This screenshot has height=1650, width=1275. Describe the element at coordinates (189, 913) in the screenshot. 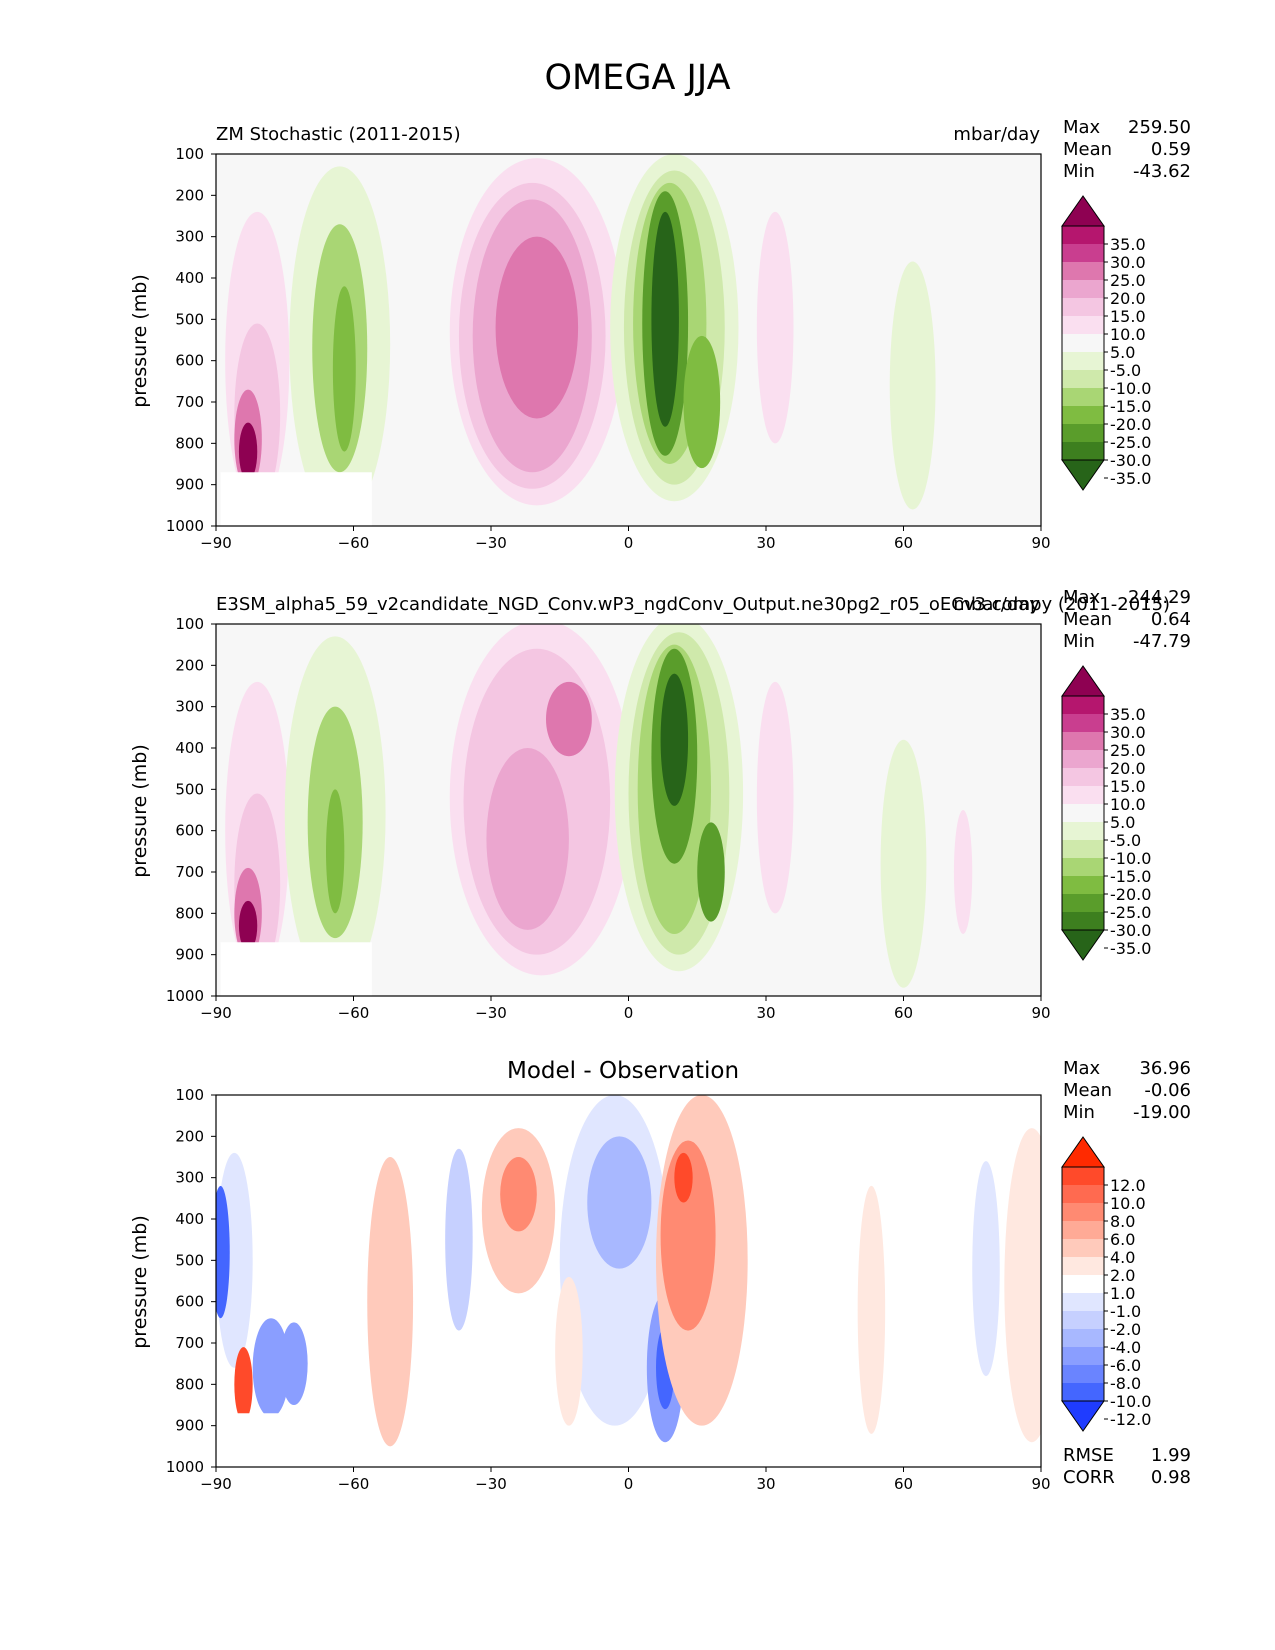

I see `y-tick-label: 800` at that location.